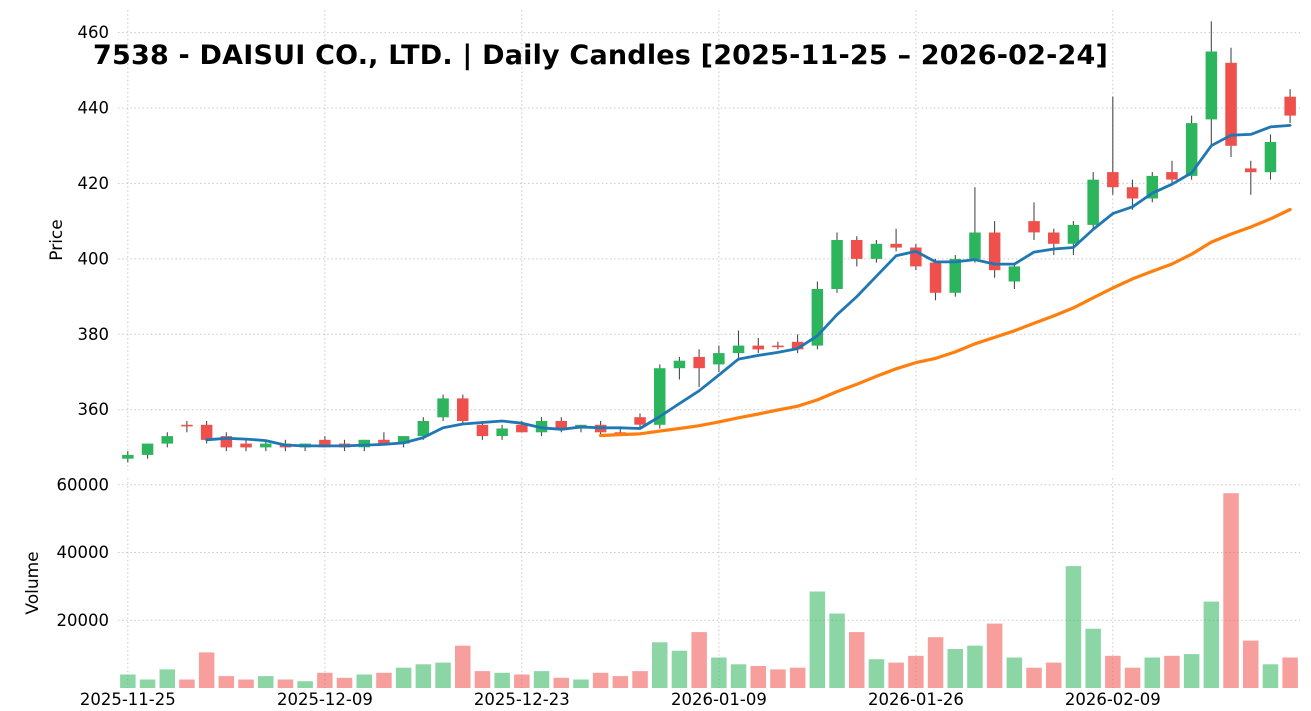  I want to click on svg-text: 2026-01-26, so click(916, 699).